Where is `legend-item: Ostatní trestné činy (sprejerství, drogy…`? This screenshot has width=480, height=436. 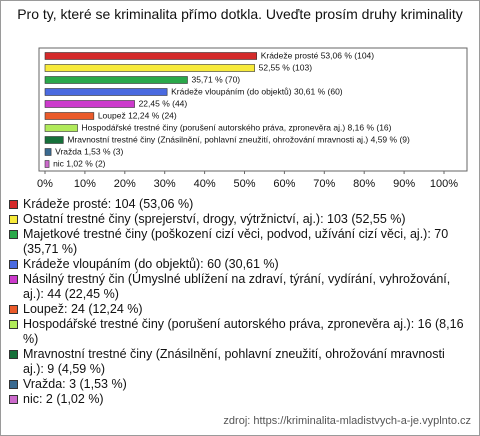
legend-item: Ostatní trestné činy (sprejerství, drogy… is located at coordinates (238, 219).